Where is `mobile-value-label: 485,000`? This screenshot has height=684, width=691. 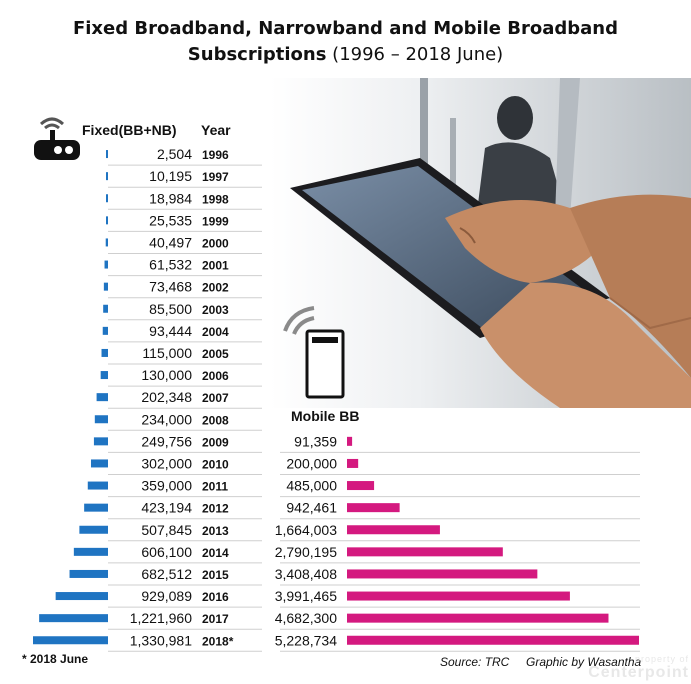 mobile-value-label: 485,000 is located at coordinates (311, 486).